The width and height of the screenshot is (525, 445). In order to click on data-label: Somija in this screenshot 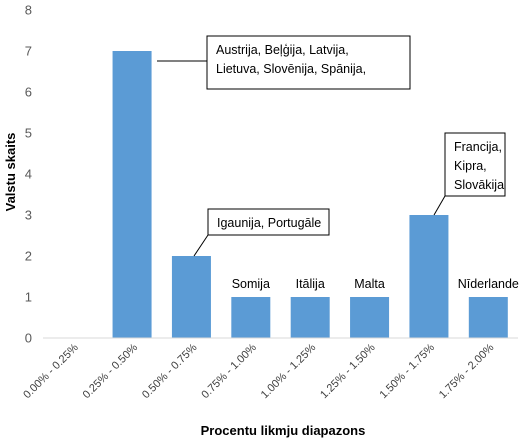, I will do `click(251, 284)`.